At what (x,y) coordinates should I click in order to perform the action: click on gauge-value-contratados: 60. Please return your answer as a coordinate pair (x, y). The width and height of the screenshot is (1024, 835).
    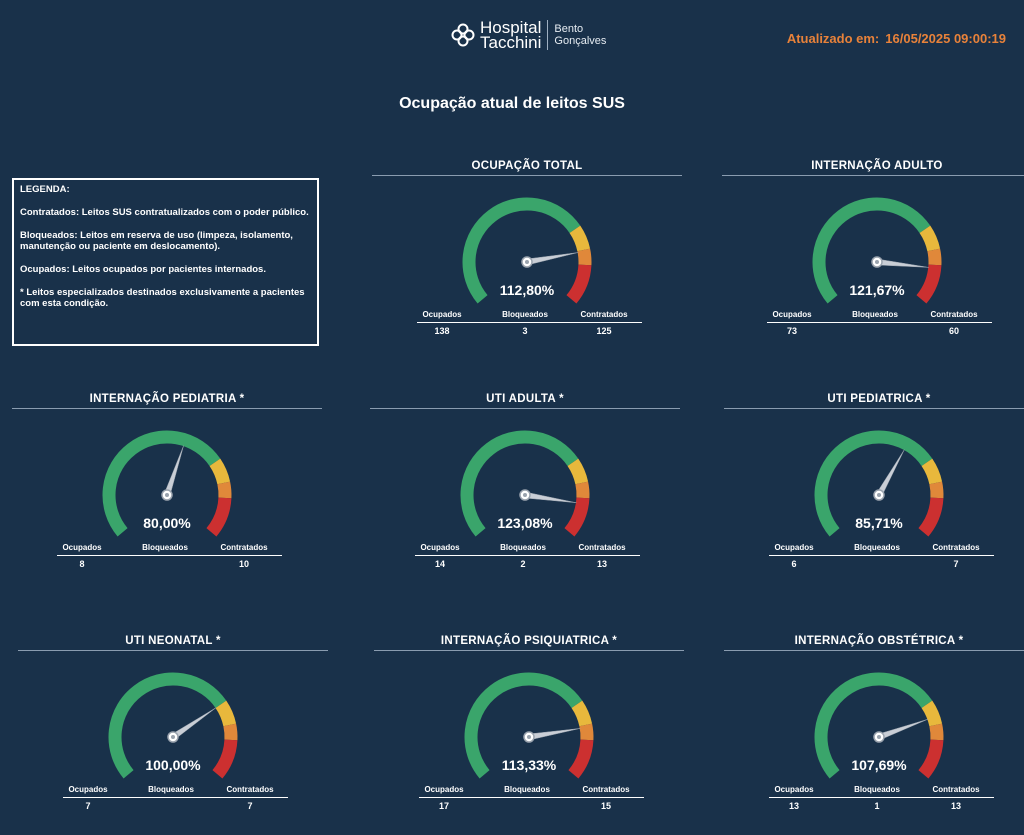
    Looking at the image, I should click on (954, 331).